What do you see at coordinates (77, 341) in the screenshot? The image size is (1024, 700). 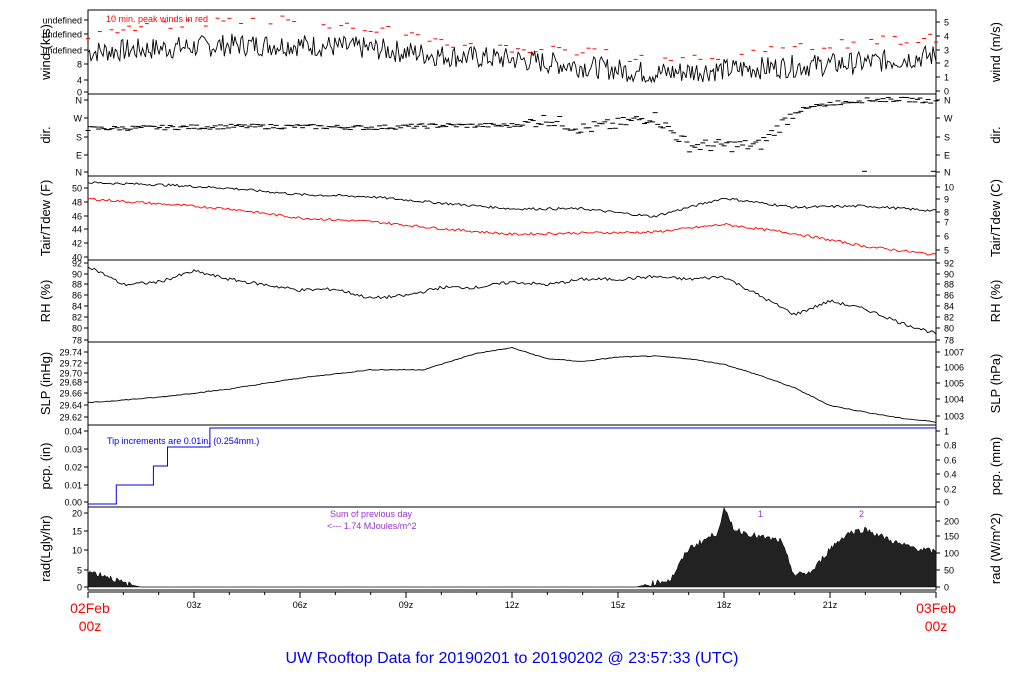 I see `left-tick-label: 78` at bounding box center [77, 341].